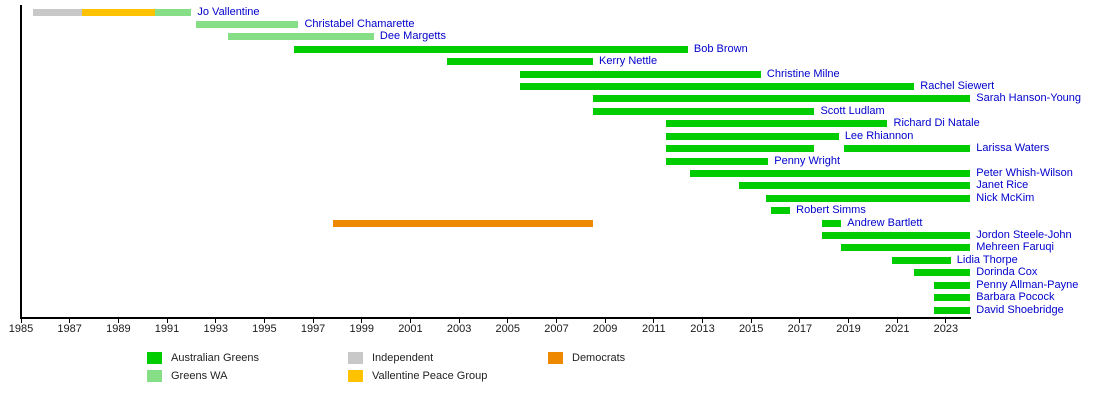 The width and height of the screenshot is (1100, 400). Describe the element at coordinates (897, 329) in the screenshot. I see `tick-label: 2021` at that location.